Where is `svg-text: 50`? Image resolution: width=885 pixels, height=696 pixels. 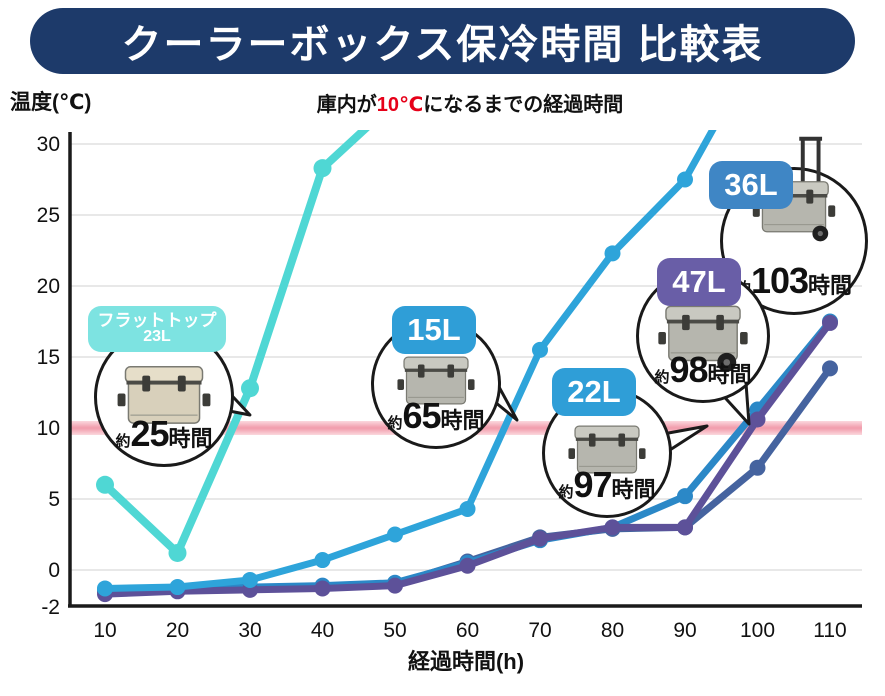
svg-text: 50 is located at coordinates (394, 630).